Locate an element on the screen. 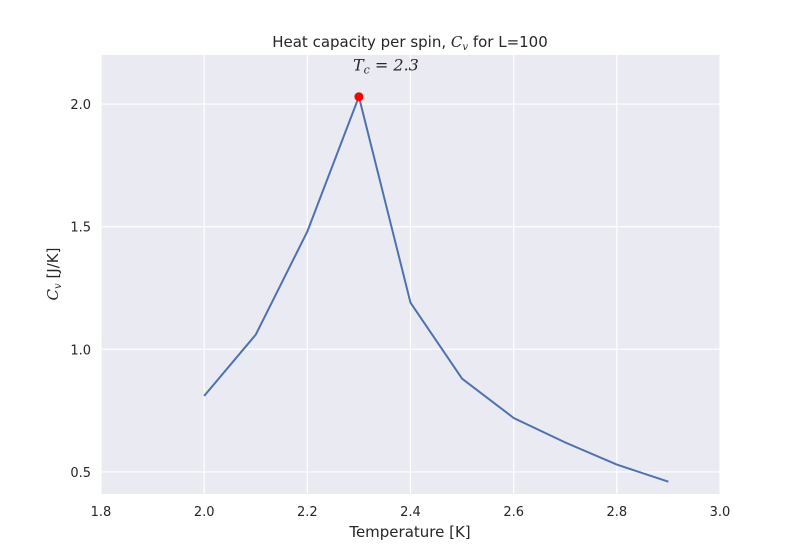 The image size is (800, 550). x-axis-label: Temperature [K] is located at coordinates (409, 532).